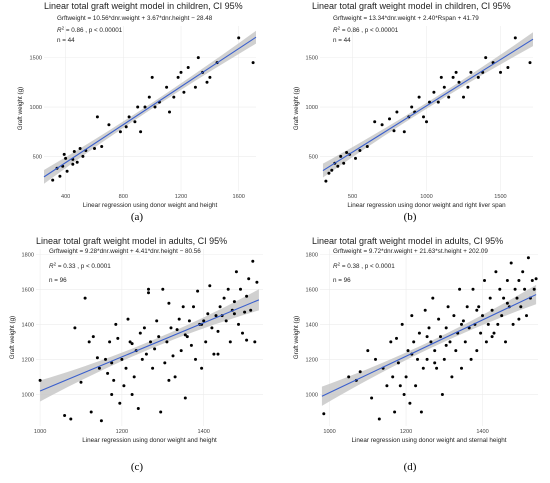  I want to click on x-tick-label: 1200, so click(181, 197).